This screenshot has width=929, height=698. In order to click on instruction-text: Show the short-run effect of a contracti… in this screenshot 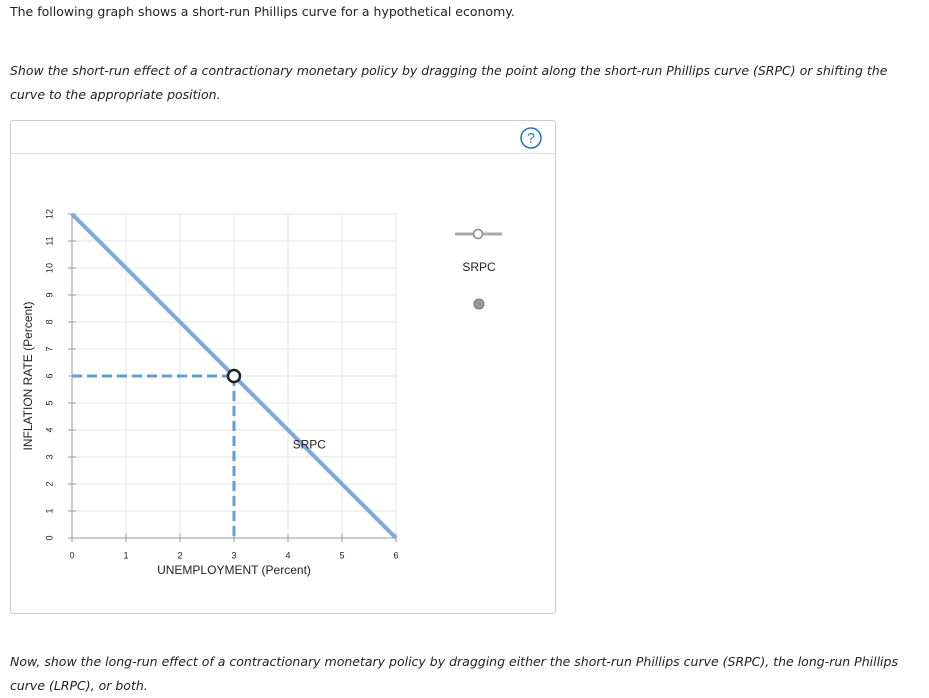, I will do `click(449, 82)`.